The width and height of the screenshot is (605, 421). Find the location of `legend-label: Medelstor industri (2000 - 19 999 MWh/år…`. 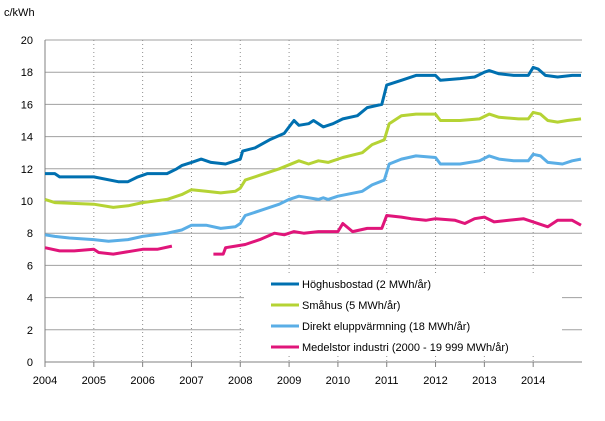

legend-label: Medelstor industri (2000 - 19 999 MWh/år… is located at coordinates (405, 348).